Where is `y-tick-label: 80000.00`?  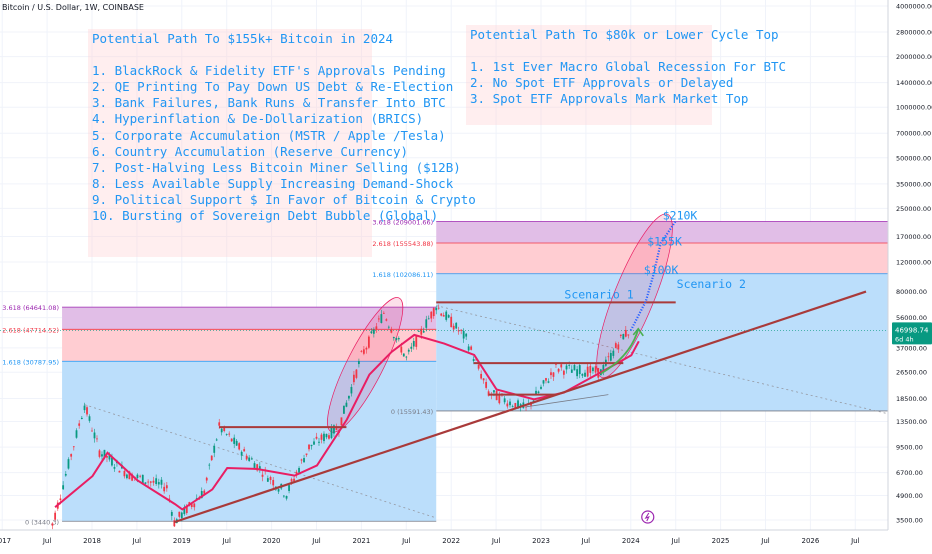
y-tick-label: 80000.00 is located at coordinates (911, 292).